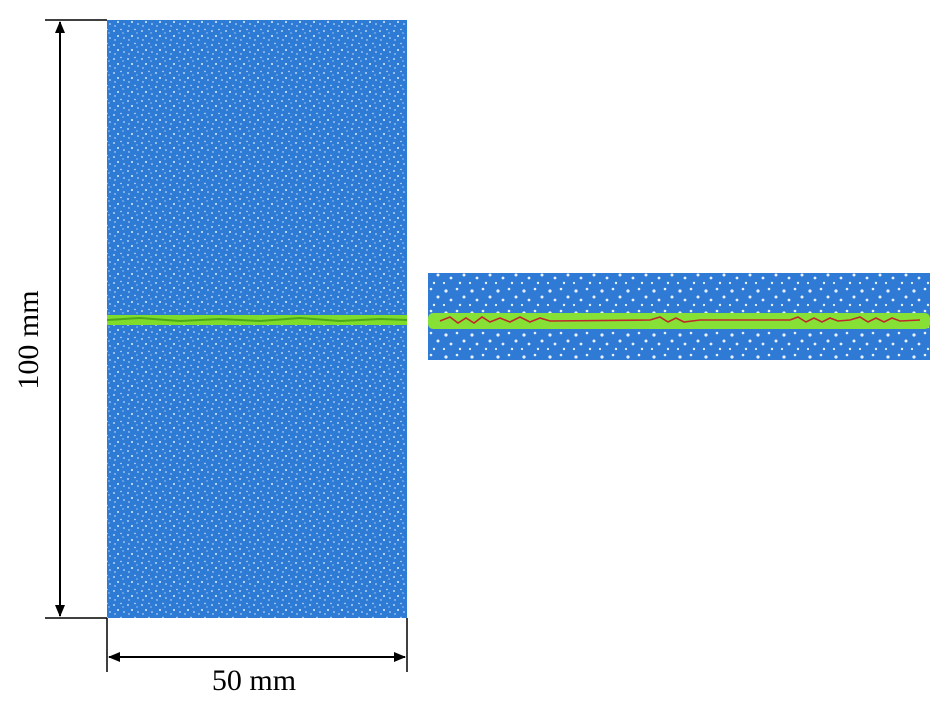  Describe the element at coordinates (257, 319) in the screenshot. I see `interface-line` at that location.